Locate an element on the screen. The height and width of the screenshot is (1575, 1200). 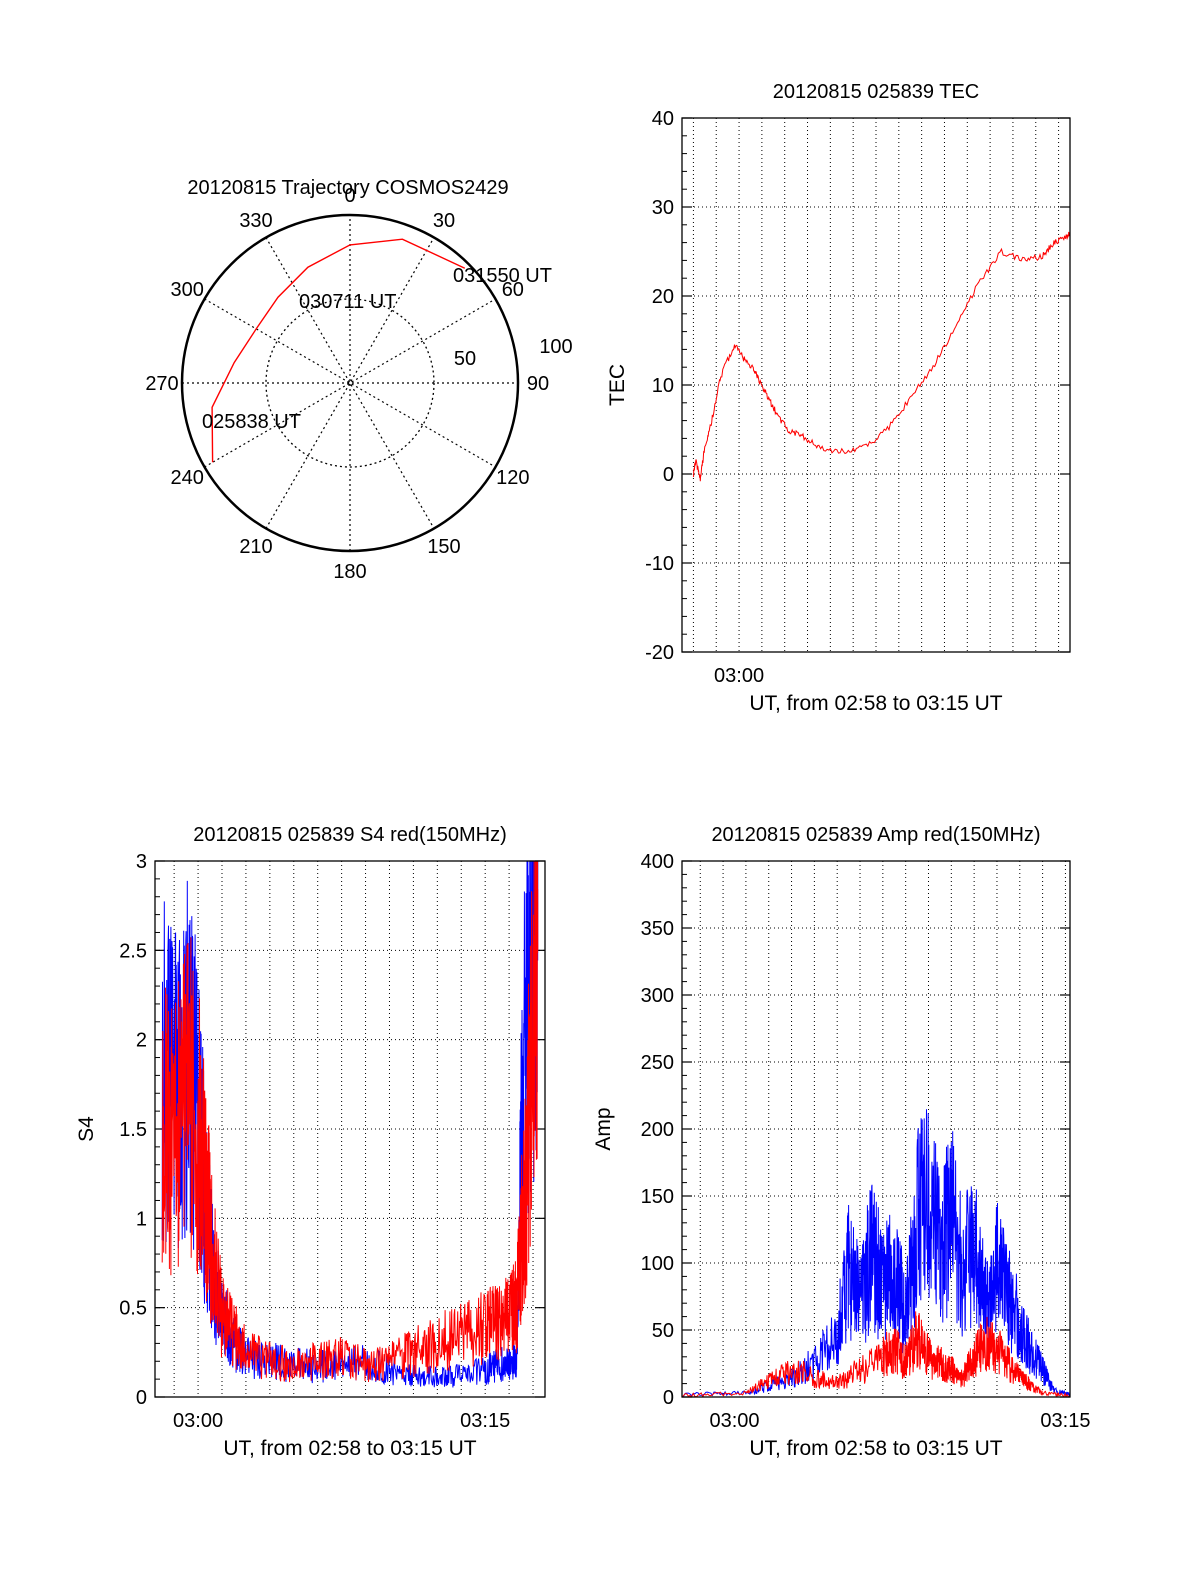
polar-radius-label: 50 is located at coordinates (465, 359).